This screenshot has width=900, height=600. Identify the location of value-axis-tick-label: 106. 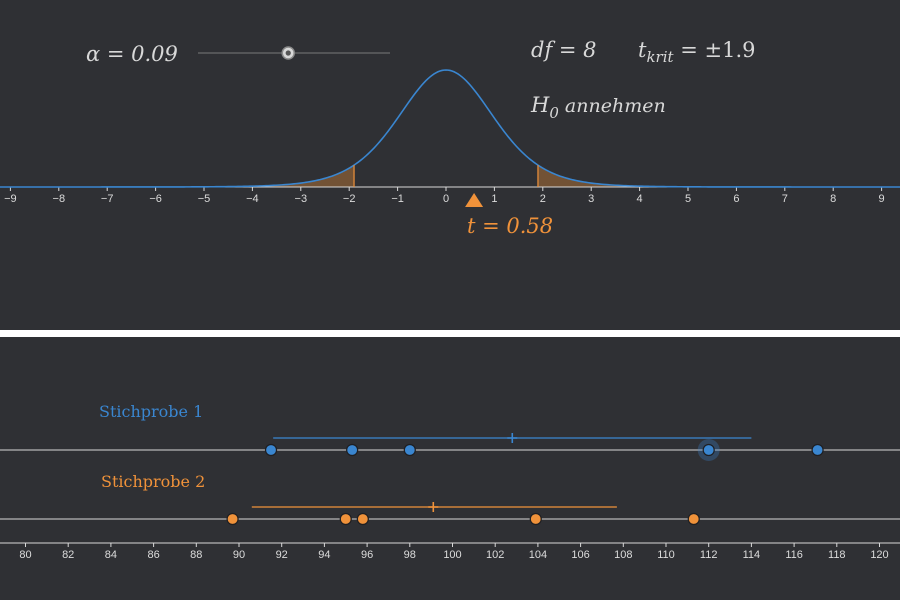
(580, 555).